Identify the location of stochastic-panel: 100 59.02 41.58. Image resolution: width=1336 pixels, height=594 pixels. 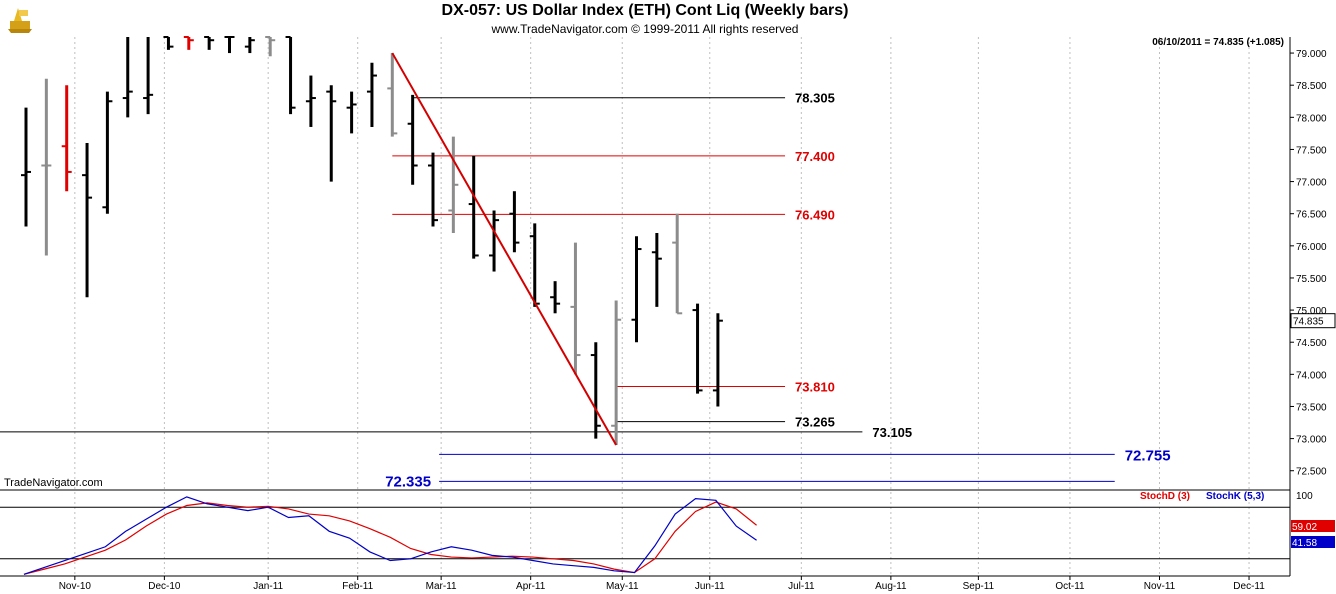
(667, 533).